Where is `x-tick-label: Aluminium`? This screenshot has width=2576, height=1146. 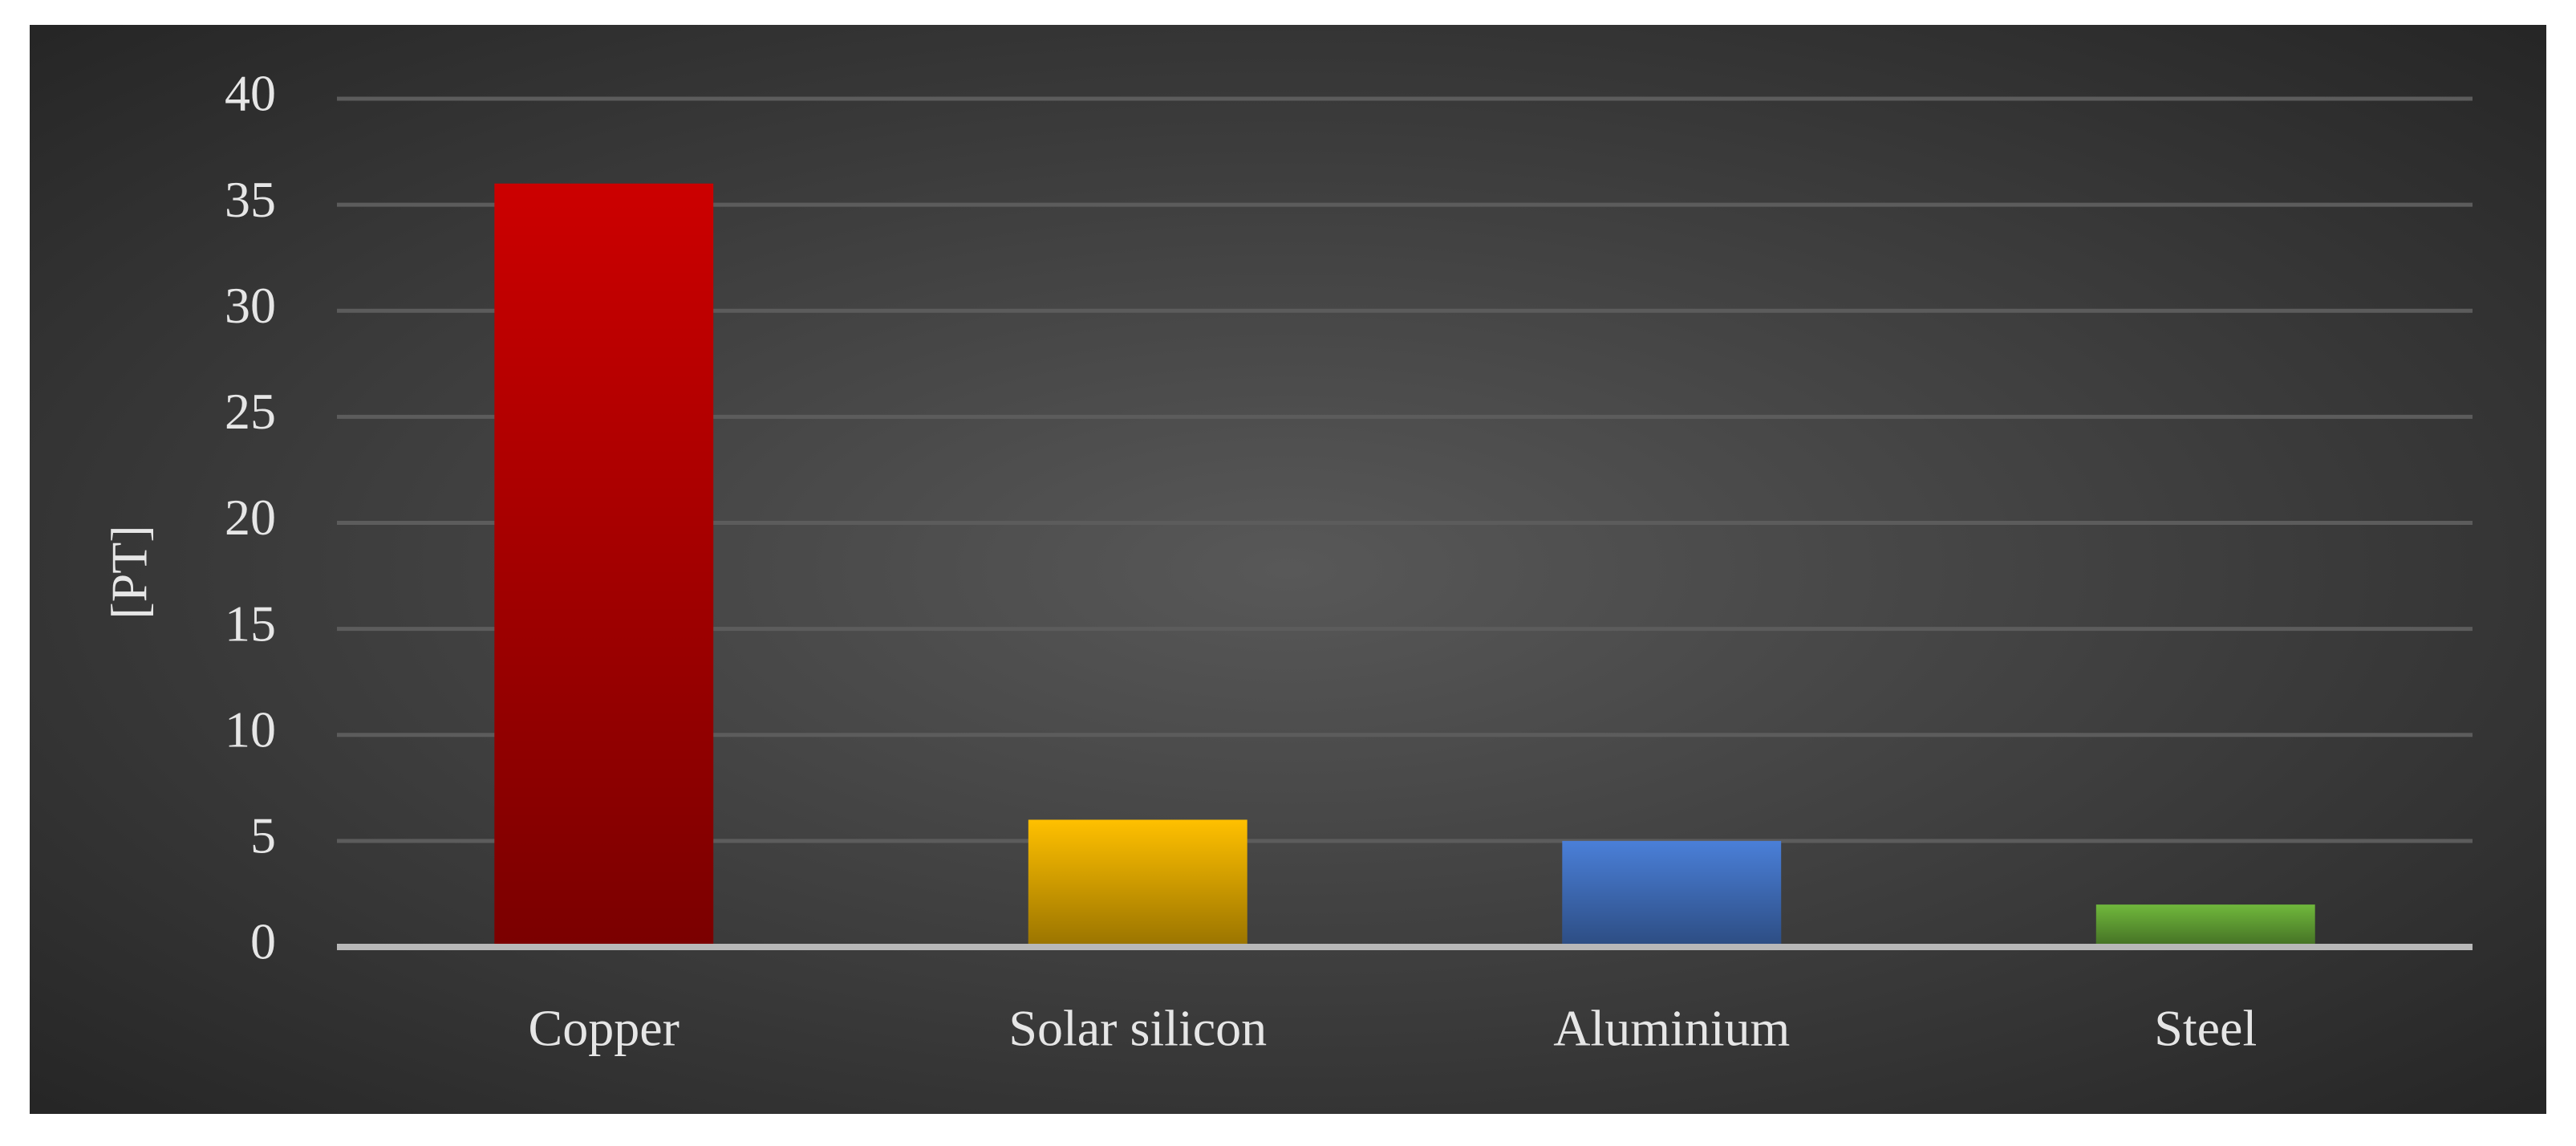 x-tick-label: Aluminium is located at coordinates (1671, 1028).